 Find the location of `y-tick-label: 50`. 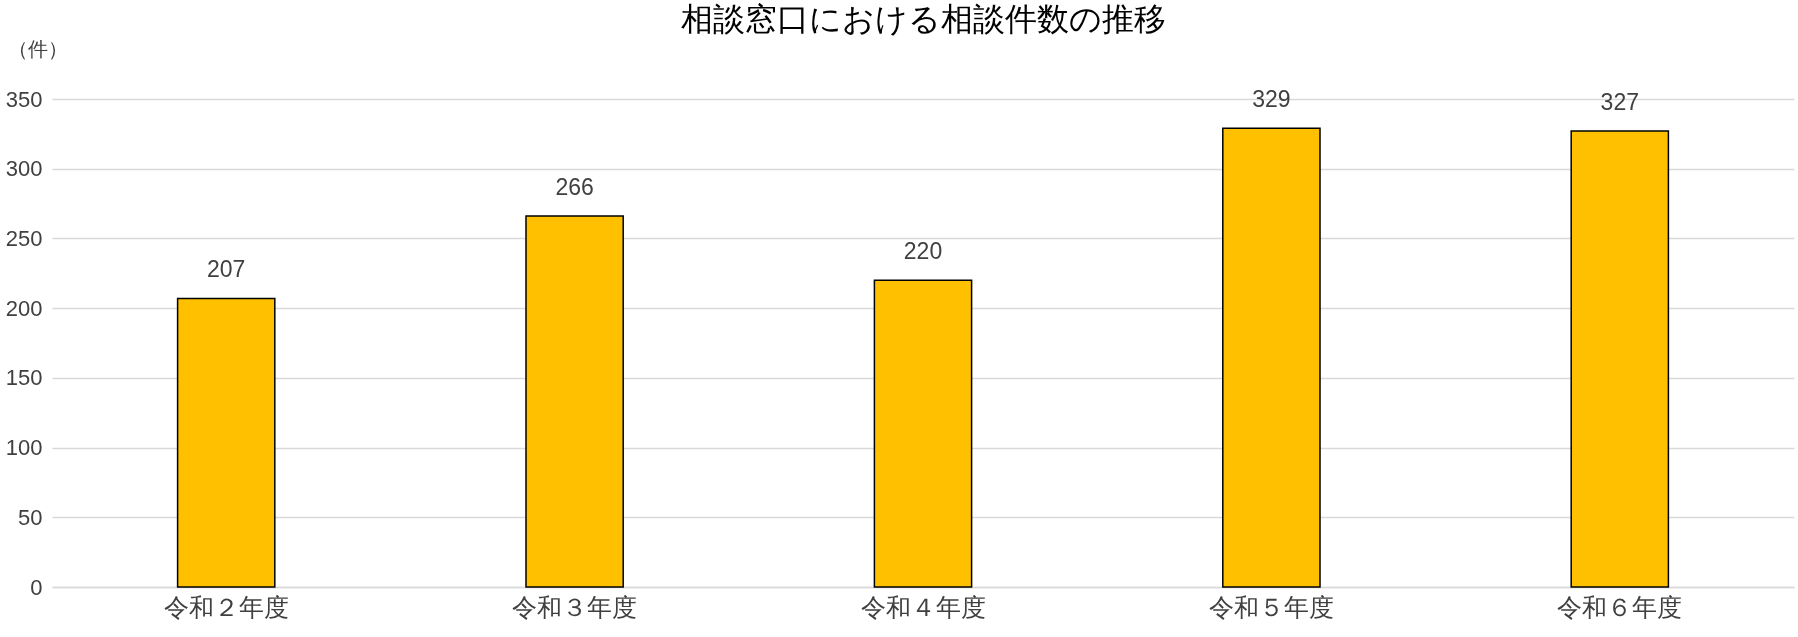

y-tick-label: 50 is located at coordinates (30, 517).